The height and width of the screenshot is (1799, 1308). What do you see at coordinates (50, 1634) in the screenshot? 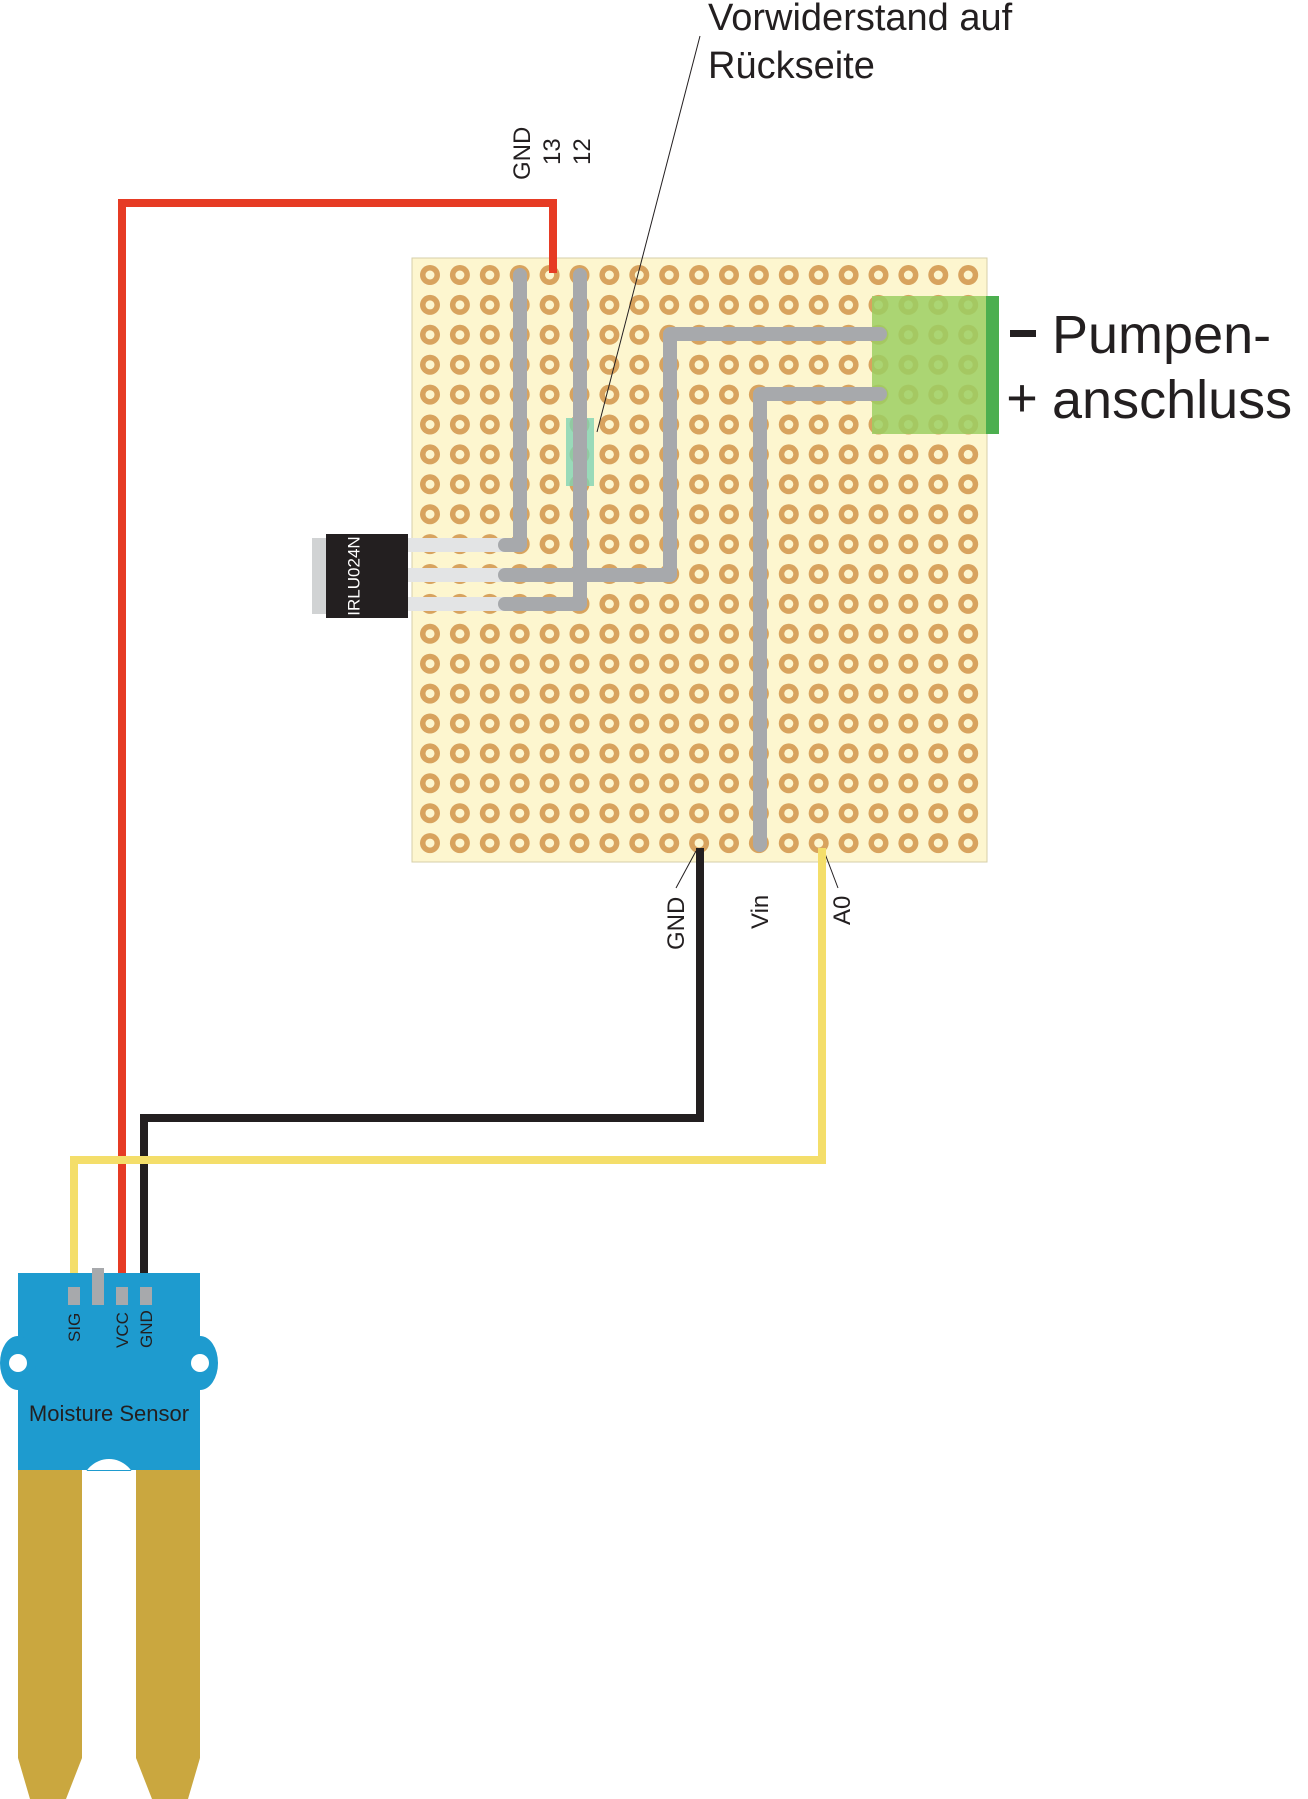
I see `sensor-probe-left` at bounding box center [50, 1634].